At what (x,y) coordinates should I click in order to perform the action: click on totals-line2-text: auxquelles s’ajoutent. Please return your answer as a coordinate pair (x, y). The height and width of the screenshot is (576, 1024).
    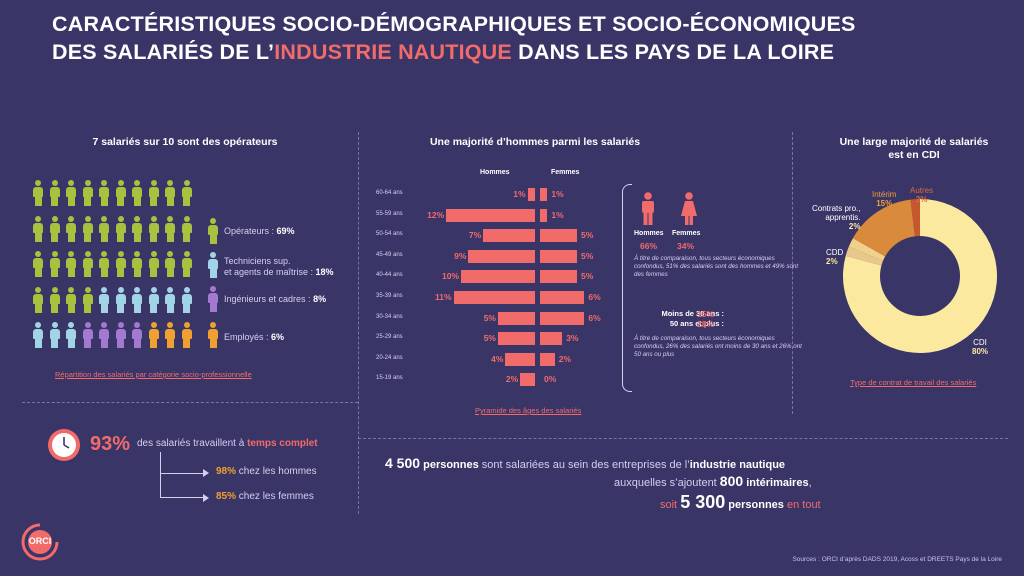
    Looking at the image, I should click on (667, 483).